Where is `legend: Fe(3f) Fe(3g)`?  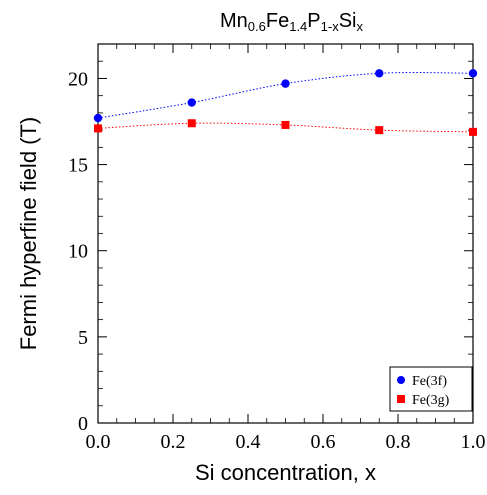 legend: Fe(3f) Fe(3g) is located at coordinates (431, 389).